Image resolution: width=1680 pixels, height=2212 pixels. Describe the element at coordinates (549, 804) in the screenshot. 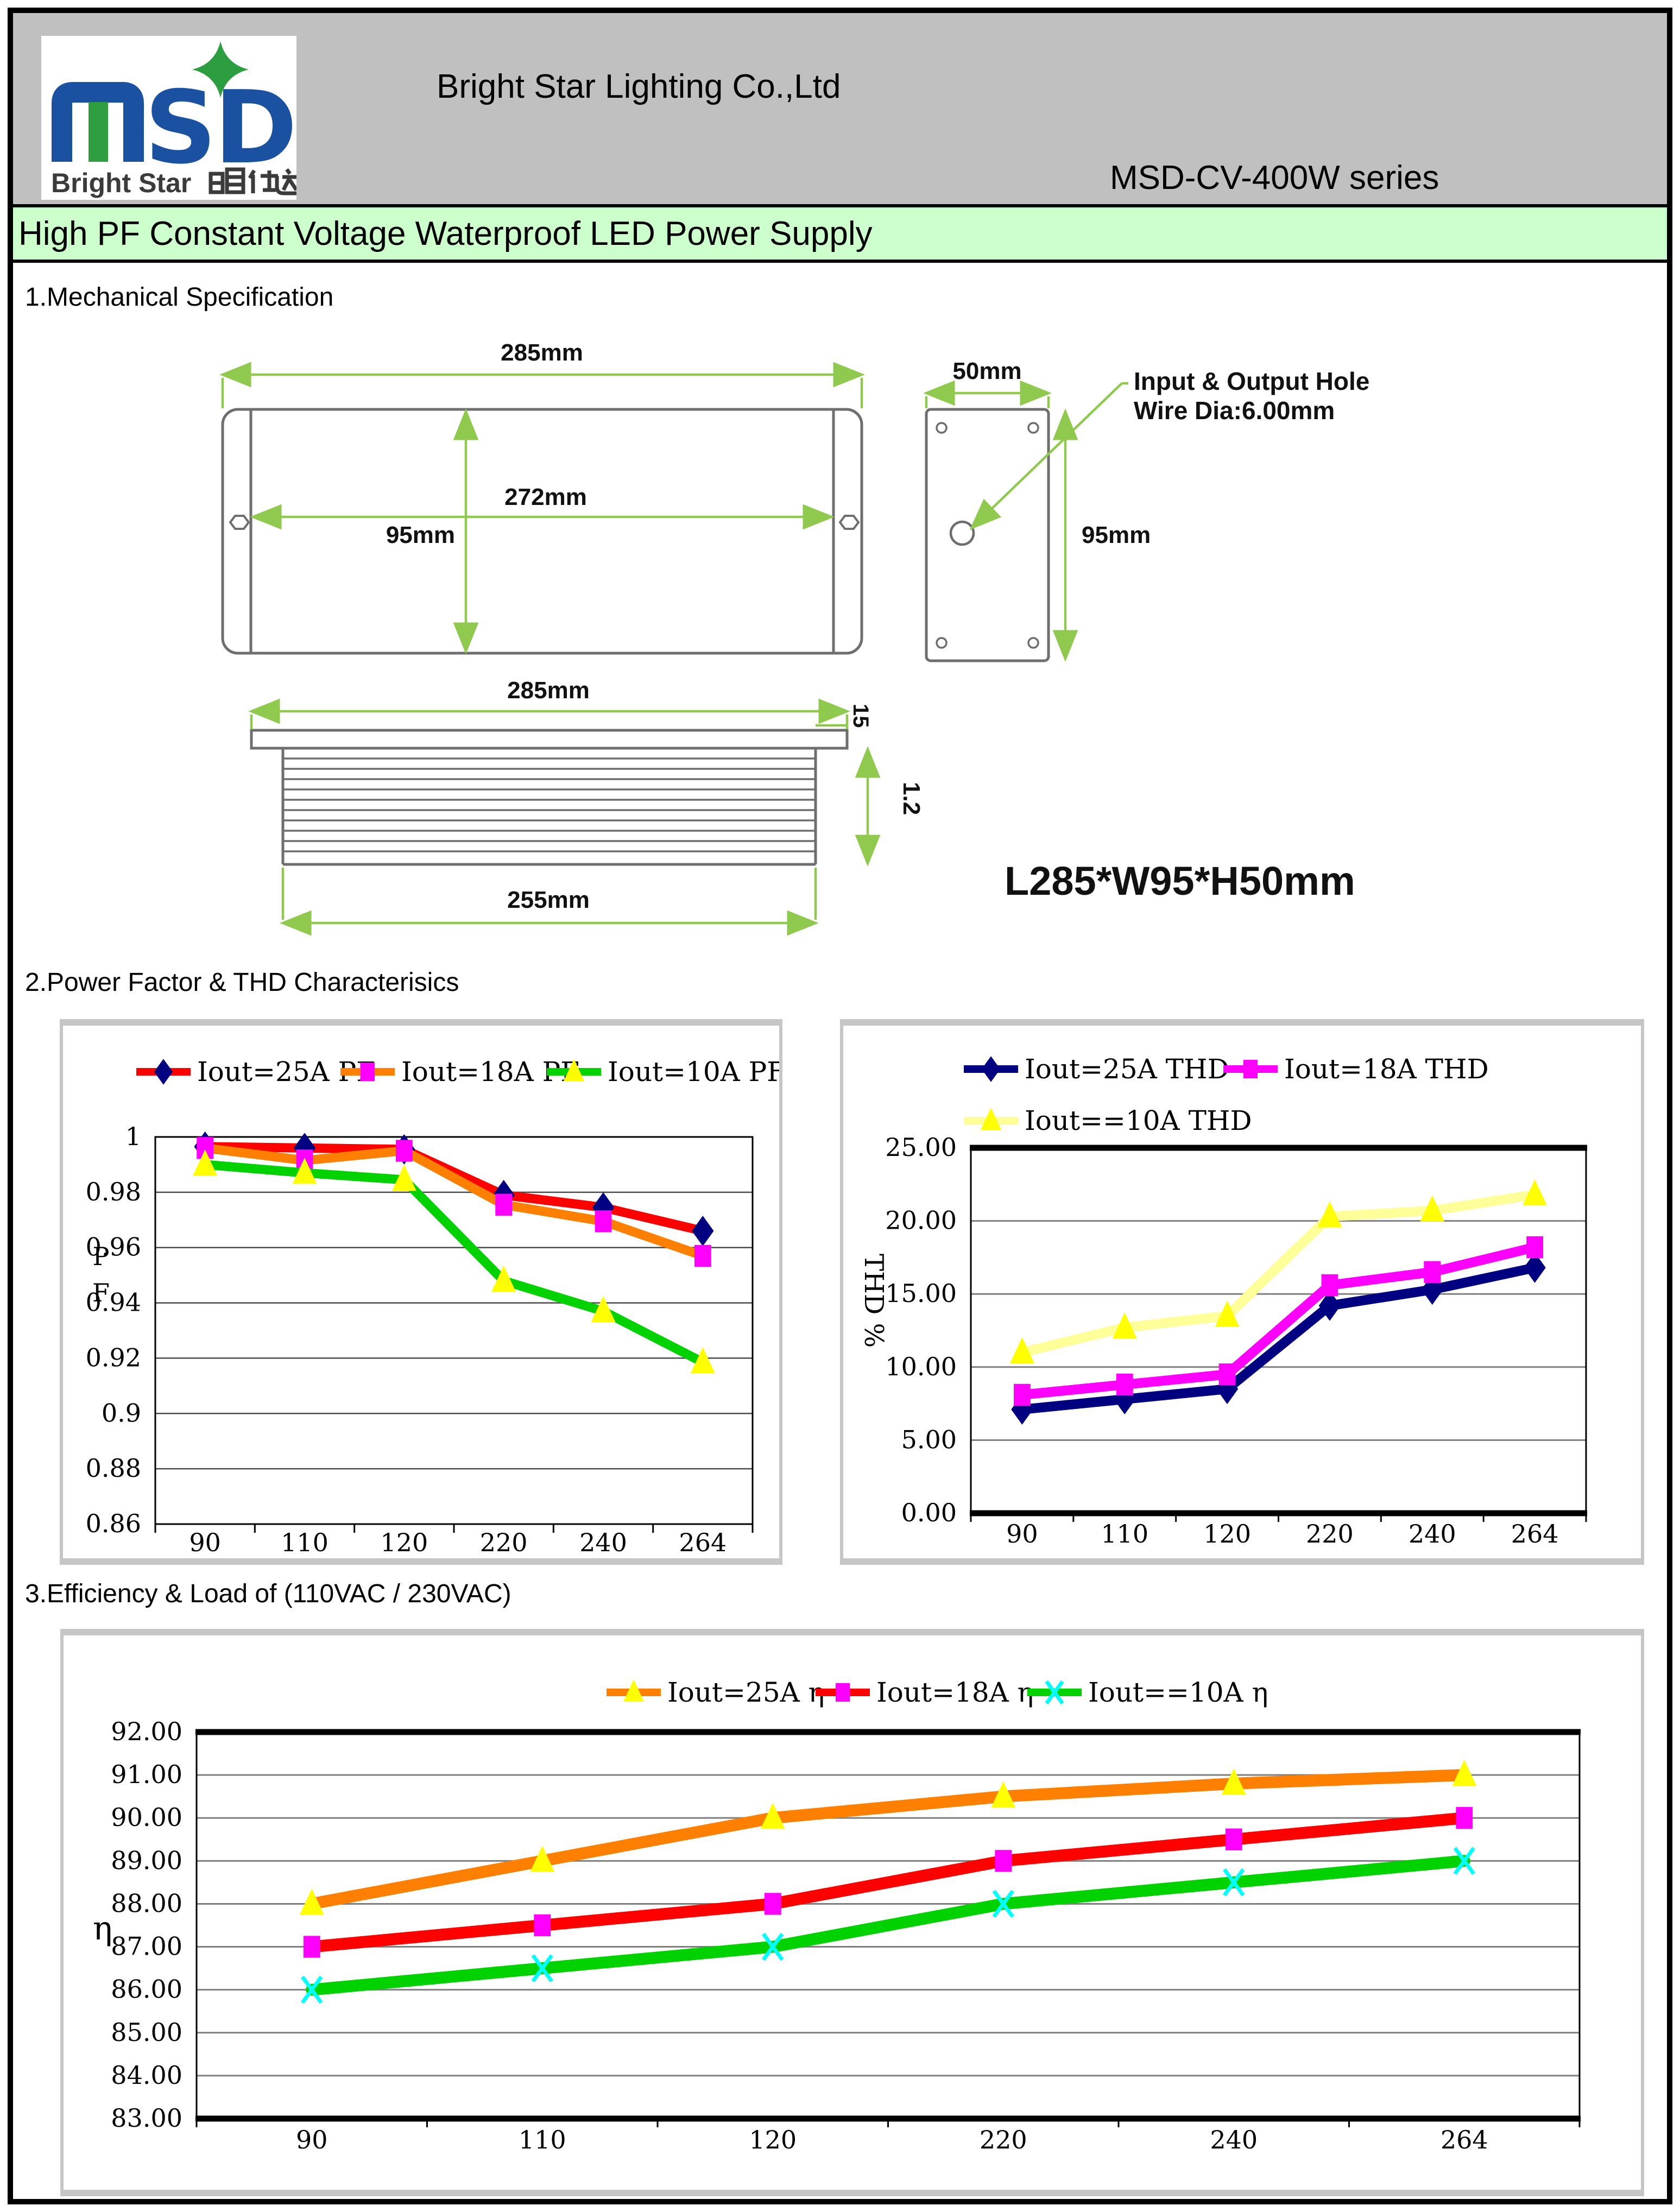

I see `heatsink-fins` at that location.